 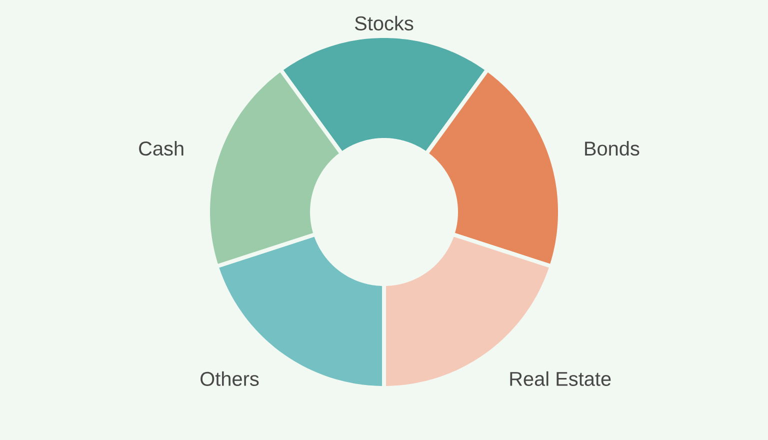 I want to click on slice-label: Cash, so click(x=161, y=148).